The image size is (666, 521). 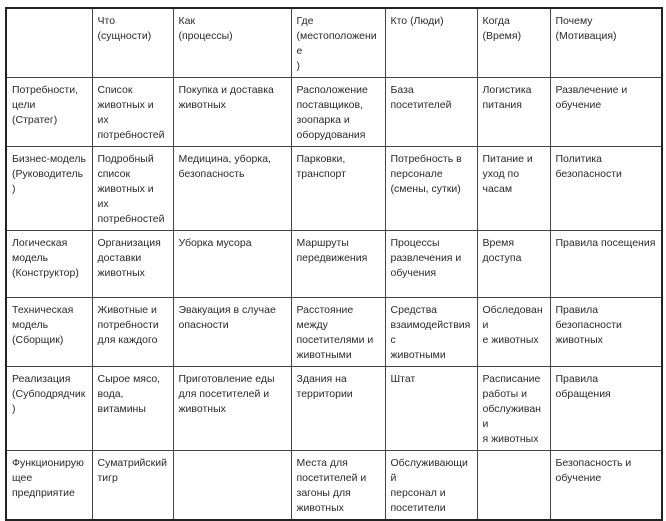 What do you see at coordinates (338, 408) in the screenshot?
I see `table-cell: Здания на территории` at bounding box center [338, 408].